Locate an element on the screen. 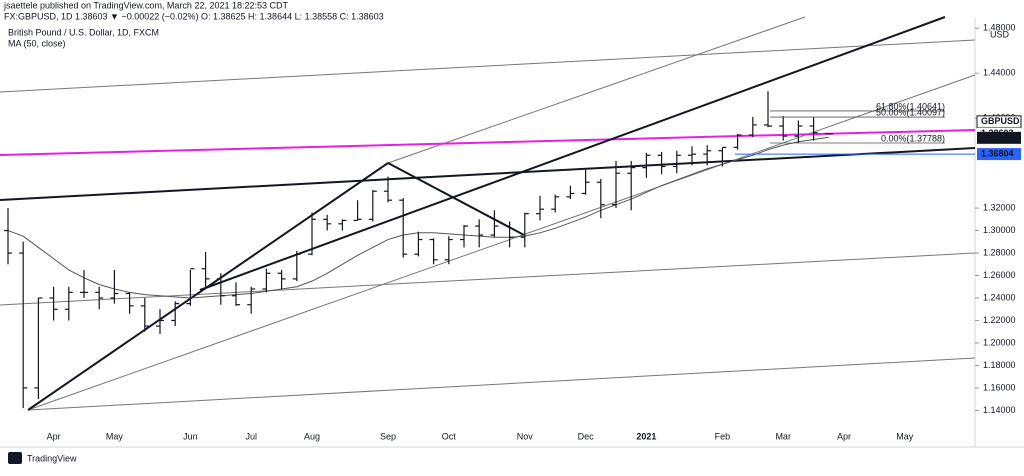 This screenshot has width=1024, height=476. x-tick-label: Jun is located at coordinates (190, 436).